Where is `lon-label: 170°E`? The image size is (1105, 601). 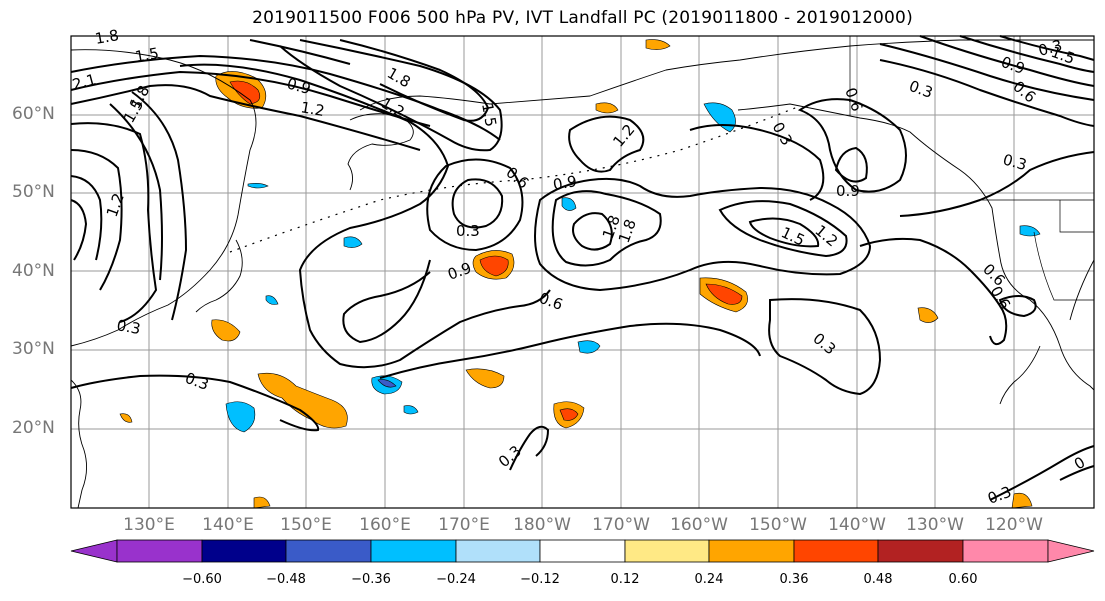 lon-label: 170°E is located at coordinates (464, 525).